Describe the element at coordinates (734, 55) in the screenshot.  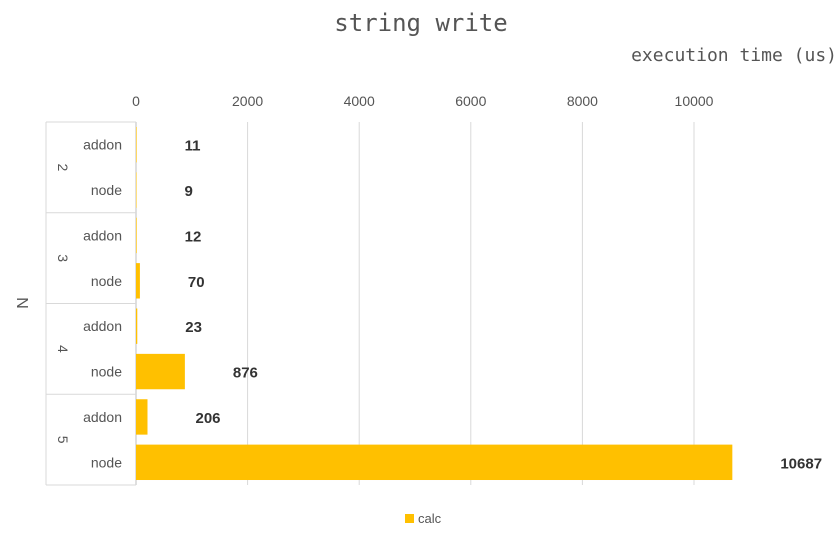
I see `x-axis-label: execution time (us)` at that location.